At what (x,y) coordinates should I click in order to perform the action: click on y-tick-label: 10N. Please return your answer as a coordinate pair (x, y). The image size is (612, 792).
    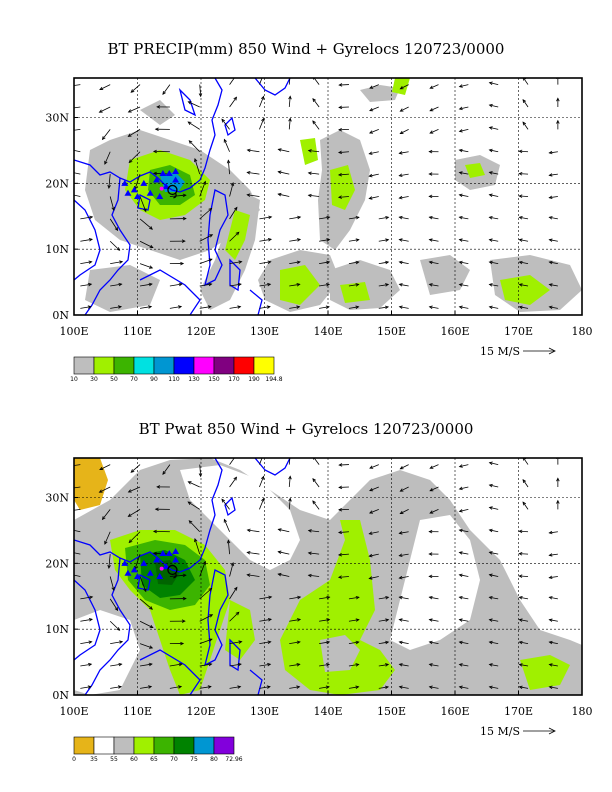
    Looking at the image, I should click on (57, 249).